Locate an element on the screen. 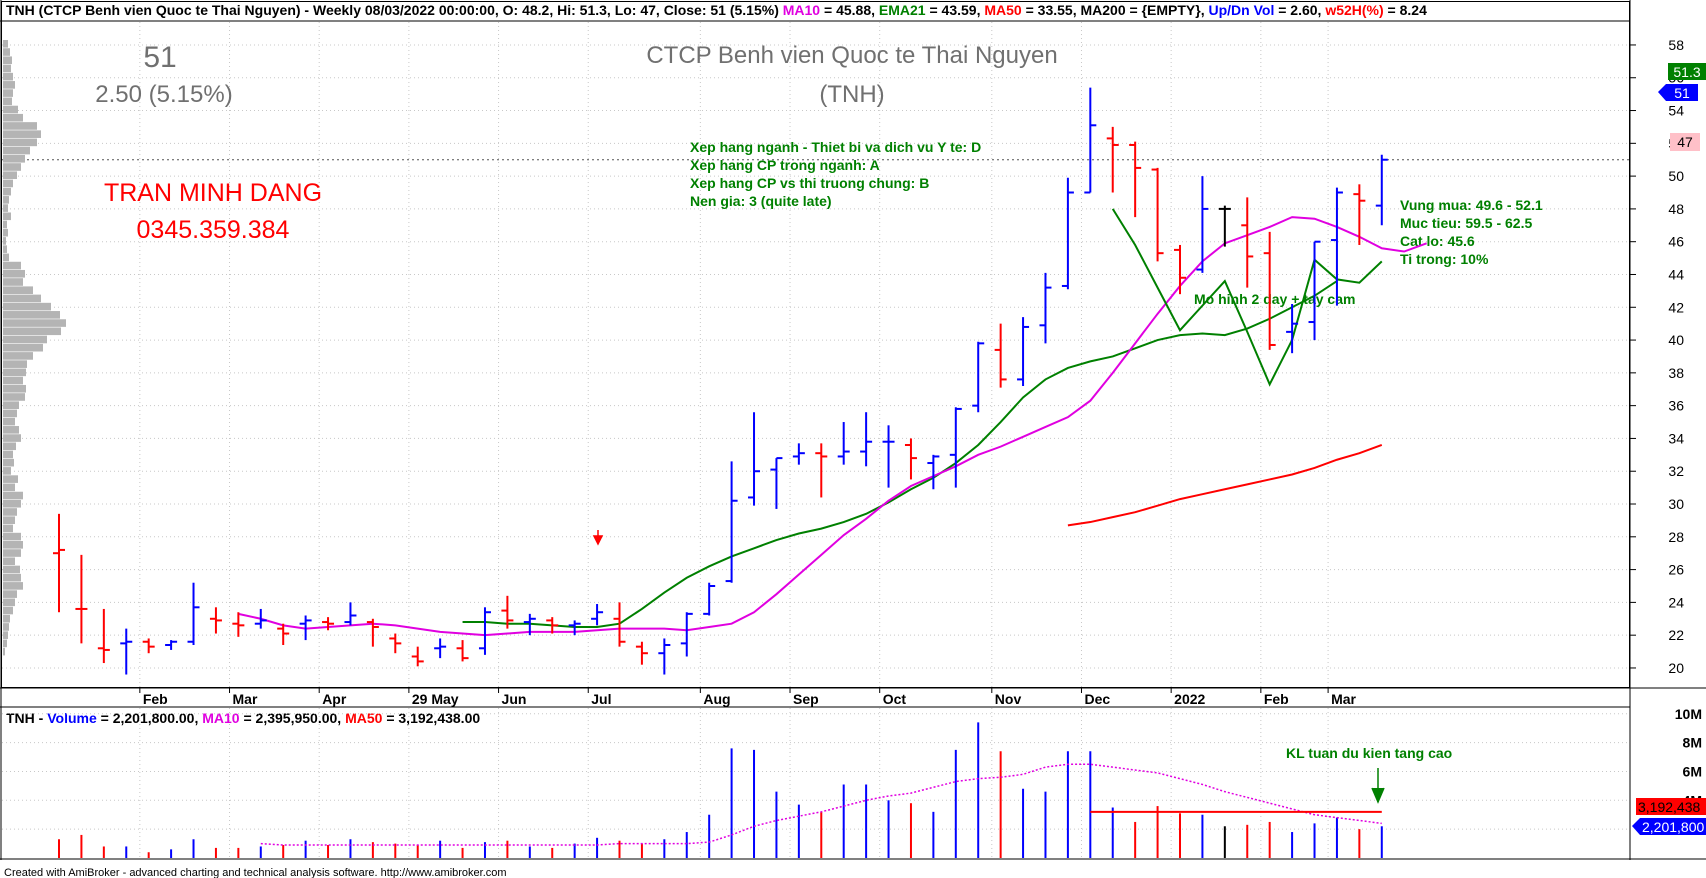 The width and height of the screenshot is (1706, 878). volume-header-segment: = 2,395,950.00, is located at coordinates (292, 718).